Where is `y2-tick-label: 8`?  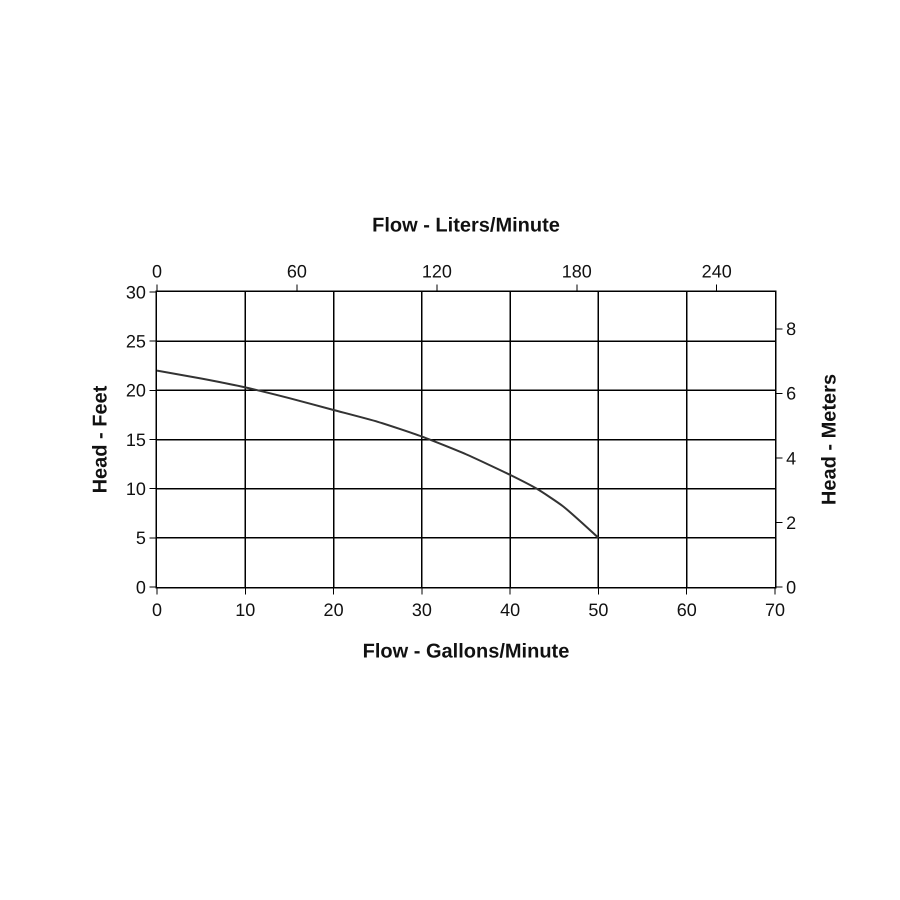 y2-tick-label: 8 is located at coordinates (791, 329).